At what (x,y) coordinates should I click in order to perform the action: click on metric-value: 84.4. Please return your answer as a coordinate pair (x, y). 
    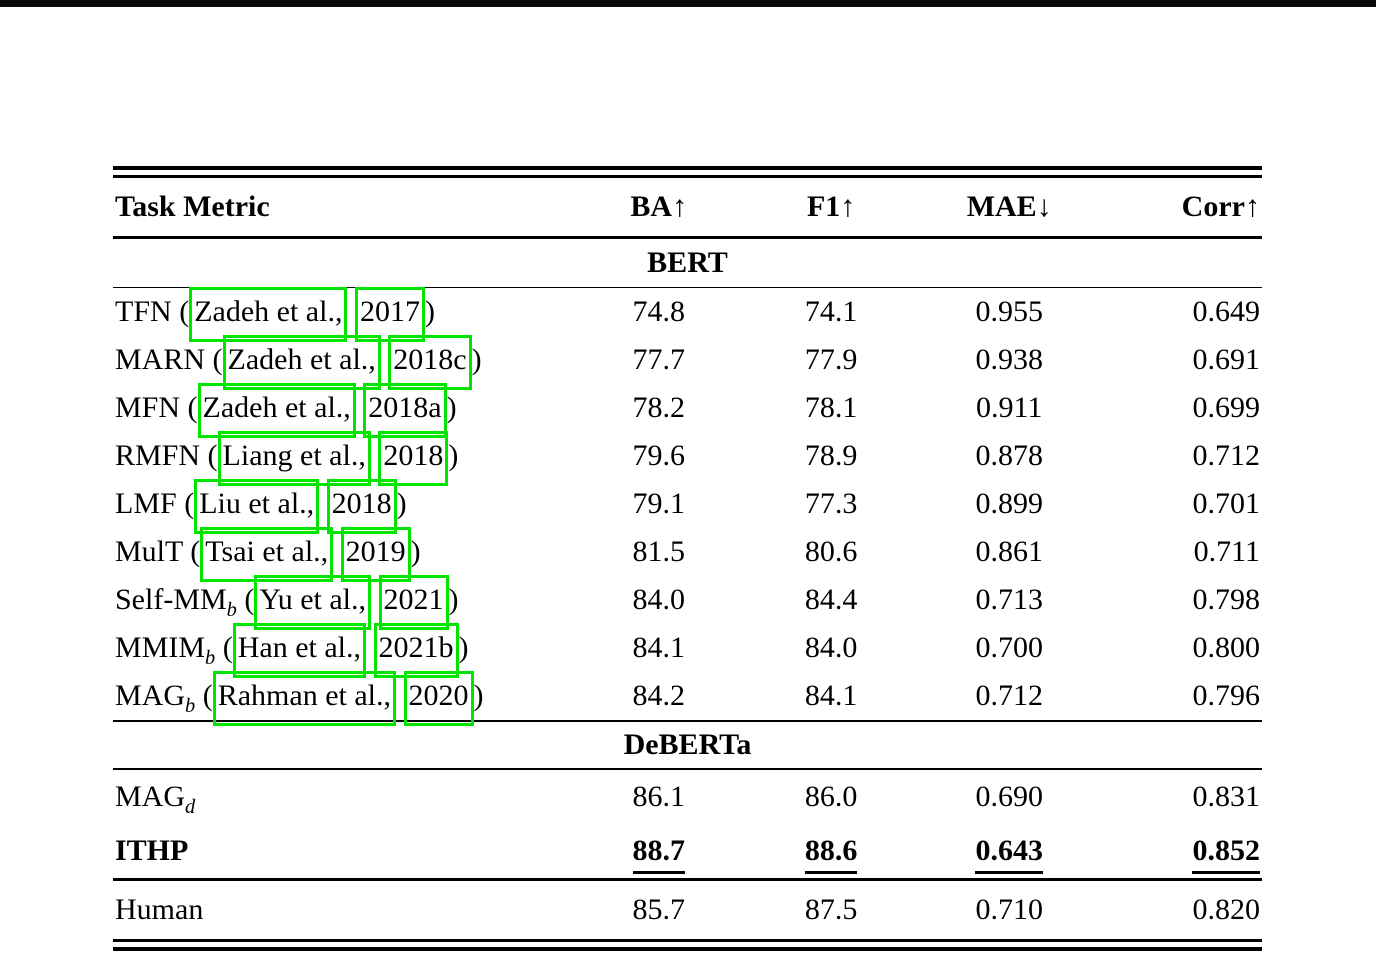
    Looking at the image, I should click on (831, 599).